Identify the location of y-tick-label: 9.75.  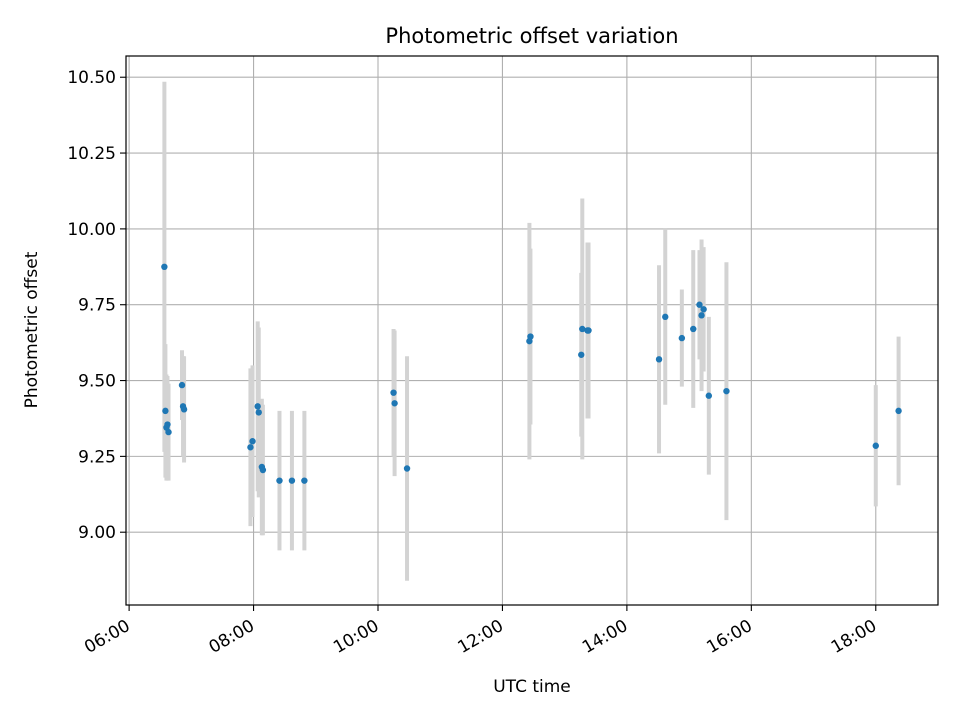
(97, 306).